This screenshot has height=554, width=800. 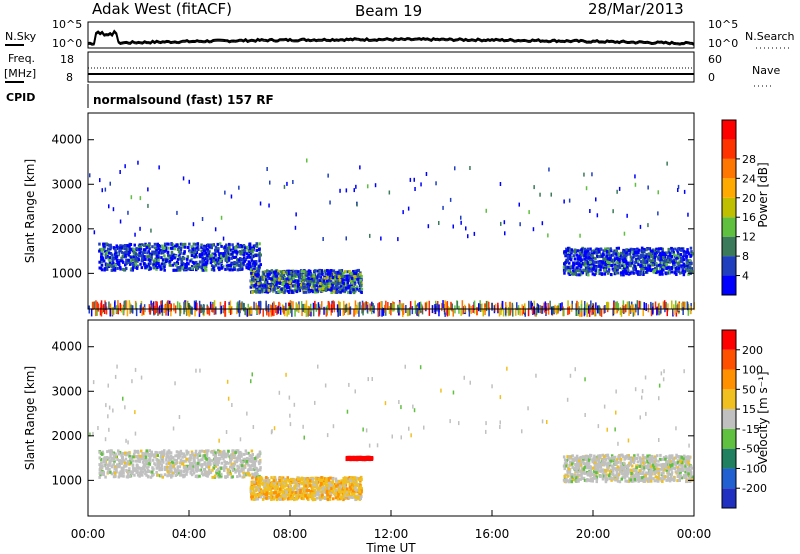 I want to click on freq-panel: Freq. [MHz] 18 8 60 0 Nave, so click(x=392, y=69).